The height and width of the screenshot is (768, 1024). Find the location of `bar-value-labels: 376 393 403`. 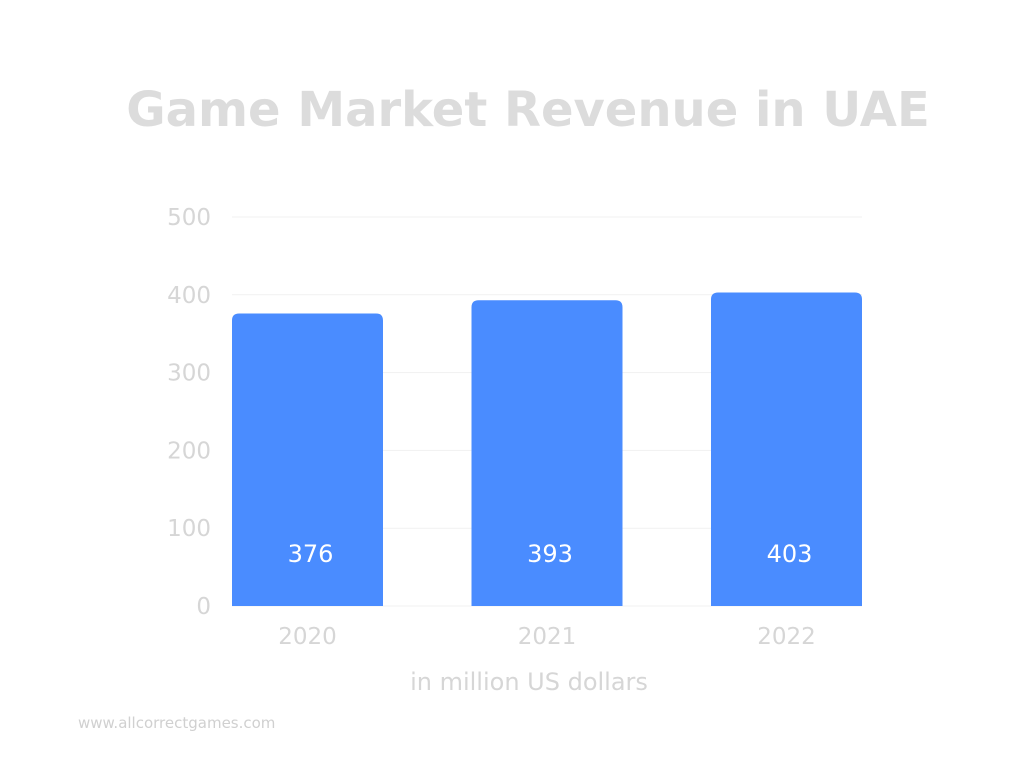

bar-value-labels: 376 393 403 is located at coordinates (550, 554).